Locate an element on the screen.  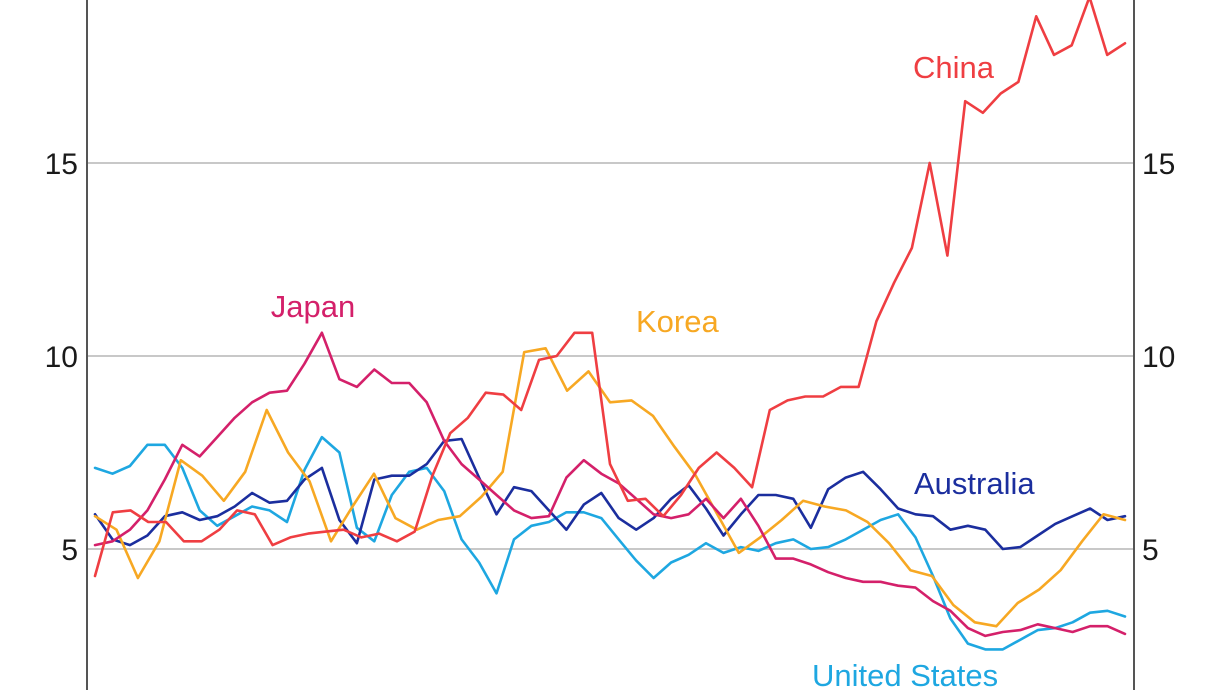
right-tick-label: 10 is located at coordinates (1158, 357).